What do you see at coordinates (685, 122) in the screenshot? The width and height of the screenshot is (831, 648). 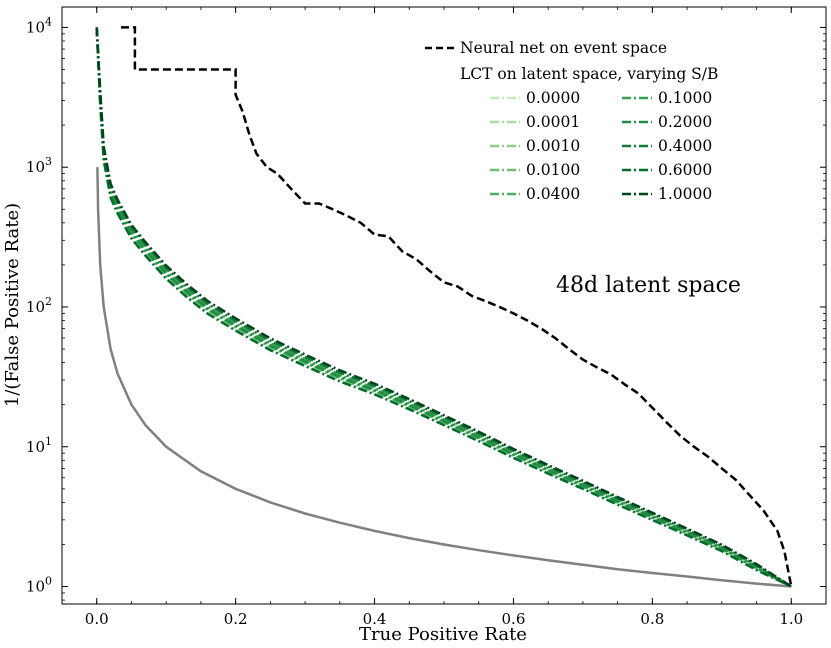 I see `legend-label-0.2000: 0.2000` at bounding box center [685, 122].